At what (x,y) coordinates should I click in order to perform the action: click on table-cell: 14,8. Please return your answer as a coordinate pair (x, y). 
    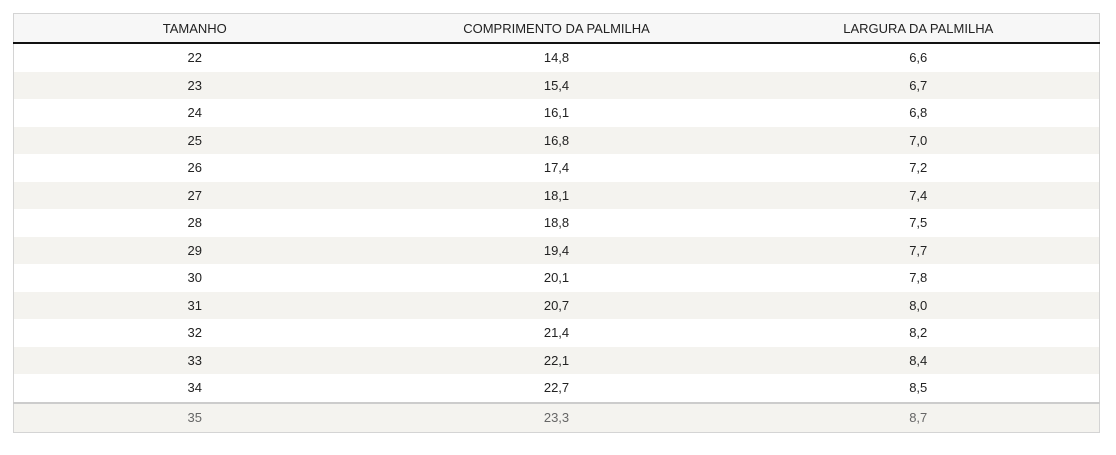
    Looking at the image, I should click on (556, 58).